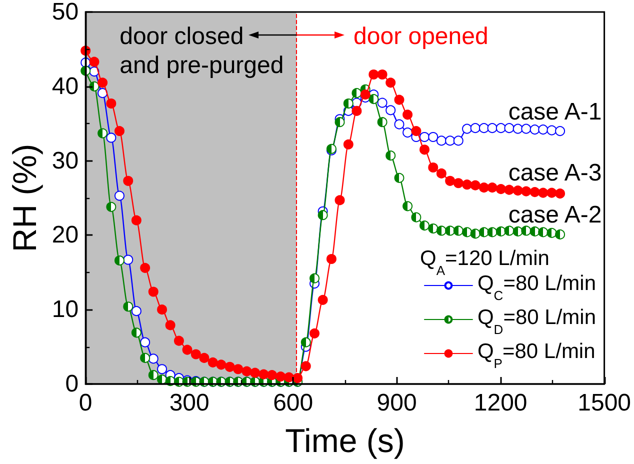 The image size is (634, 464). What do you see at coordinates (555, 215) in the screenshot?
I see `annotation: case A-2` at bounding box center [555, 215].